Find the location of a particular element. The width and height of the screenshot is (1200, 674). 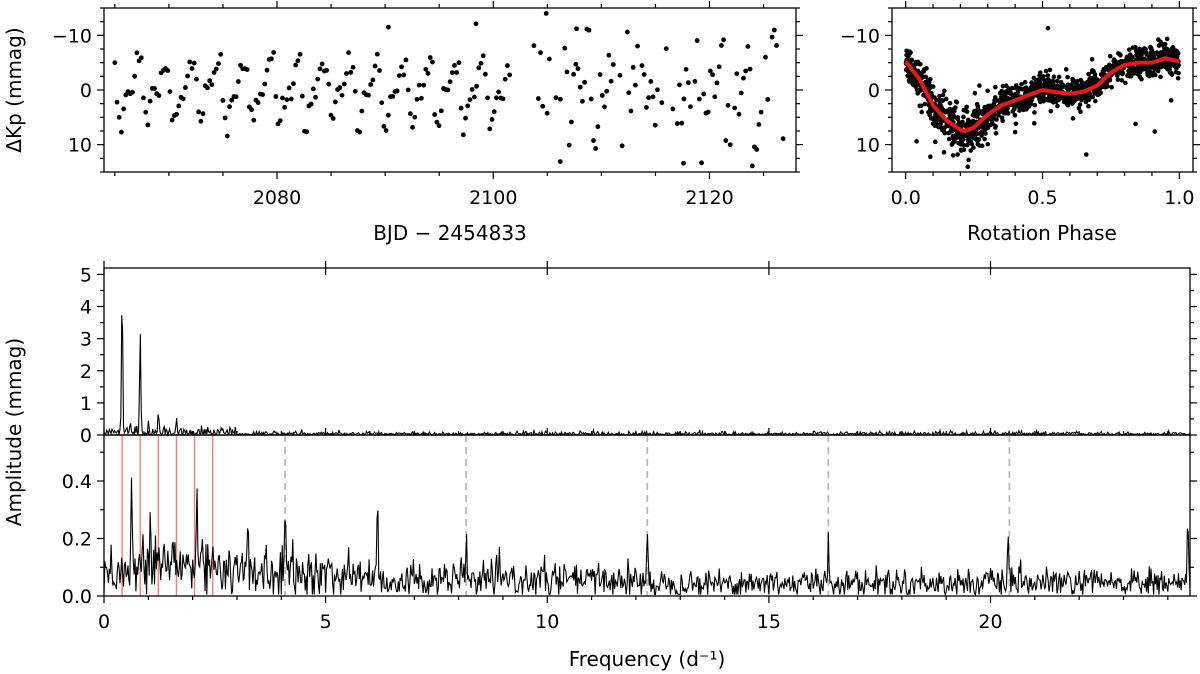

y-tick-label: 5 is located at coordinates (86, 275).